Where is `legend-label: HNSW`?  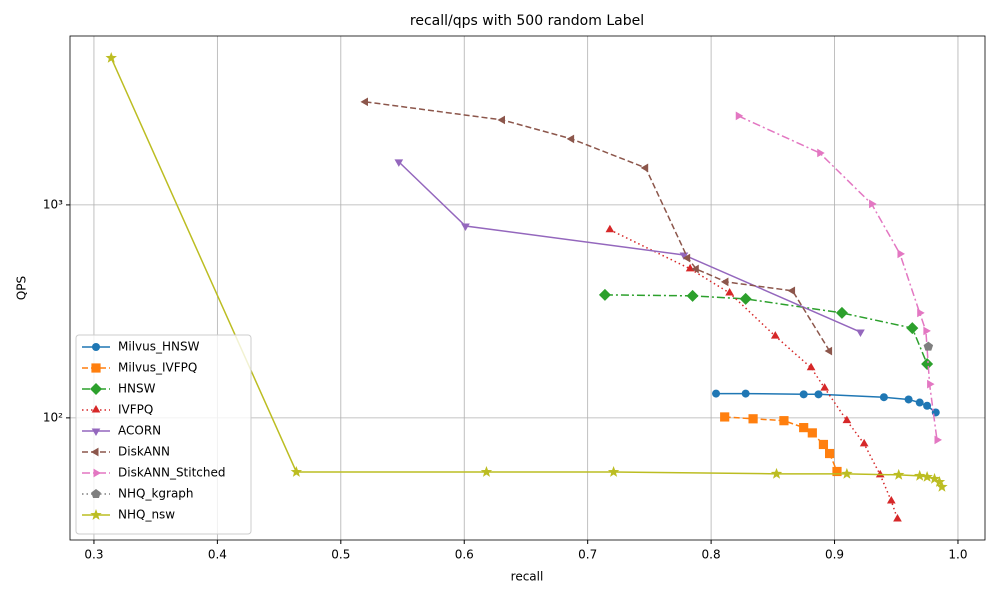 legend-label: HNSW is located at coordinates (137, 389).